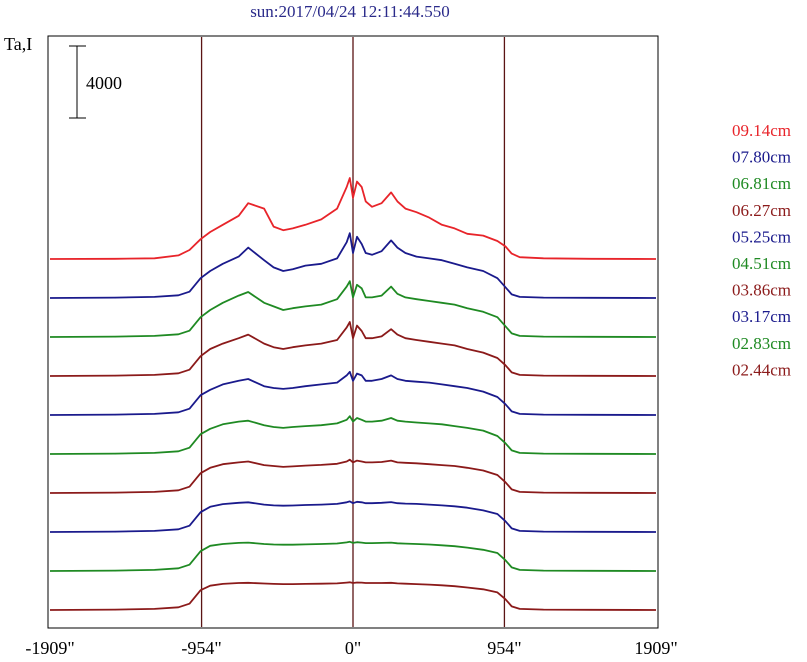 The height and width of the screenshot is (662, 807). Describe the element at coordinates (49, 648) in the screenshot. I see `x-tick-label: -1909"` at that location.